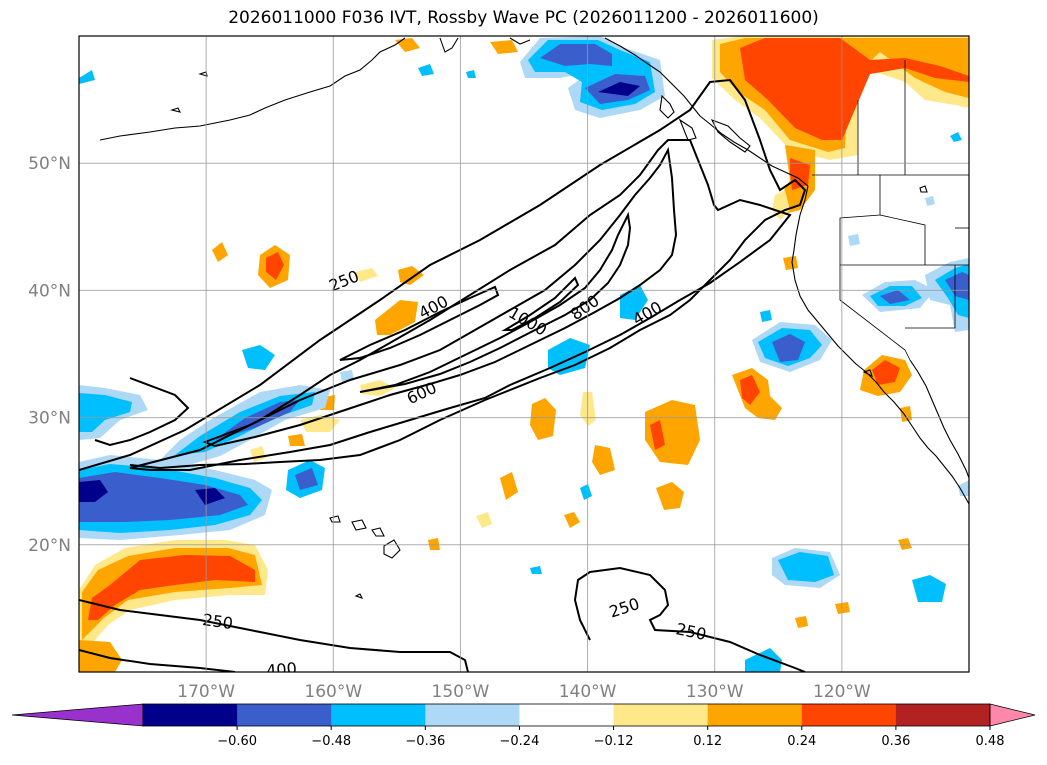 This screenshot has width=1047, height=765. I want to click on latitude-tick-label: 30°N, so click(49, 419).